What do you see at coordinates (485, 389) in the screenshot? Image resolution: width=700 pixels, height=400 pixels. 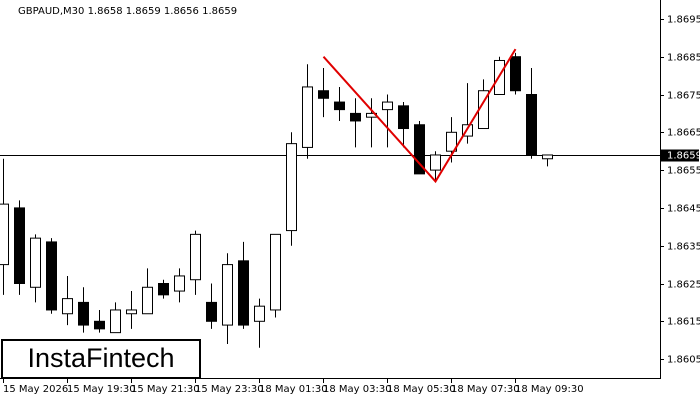 I see `x-tick-label: 18 May 07:30` at bounding box center [485, 389].